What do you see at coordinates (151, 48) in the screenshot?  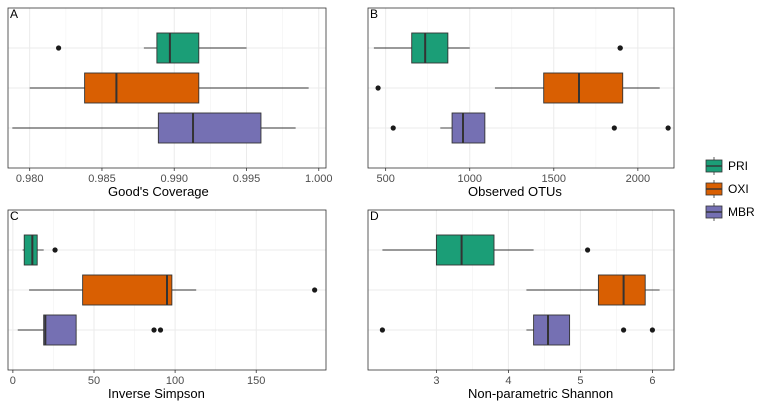 I see `box-a-pri` at bounding box center [151, 48].